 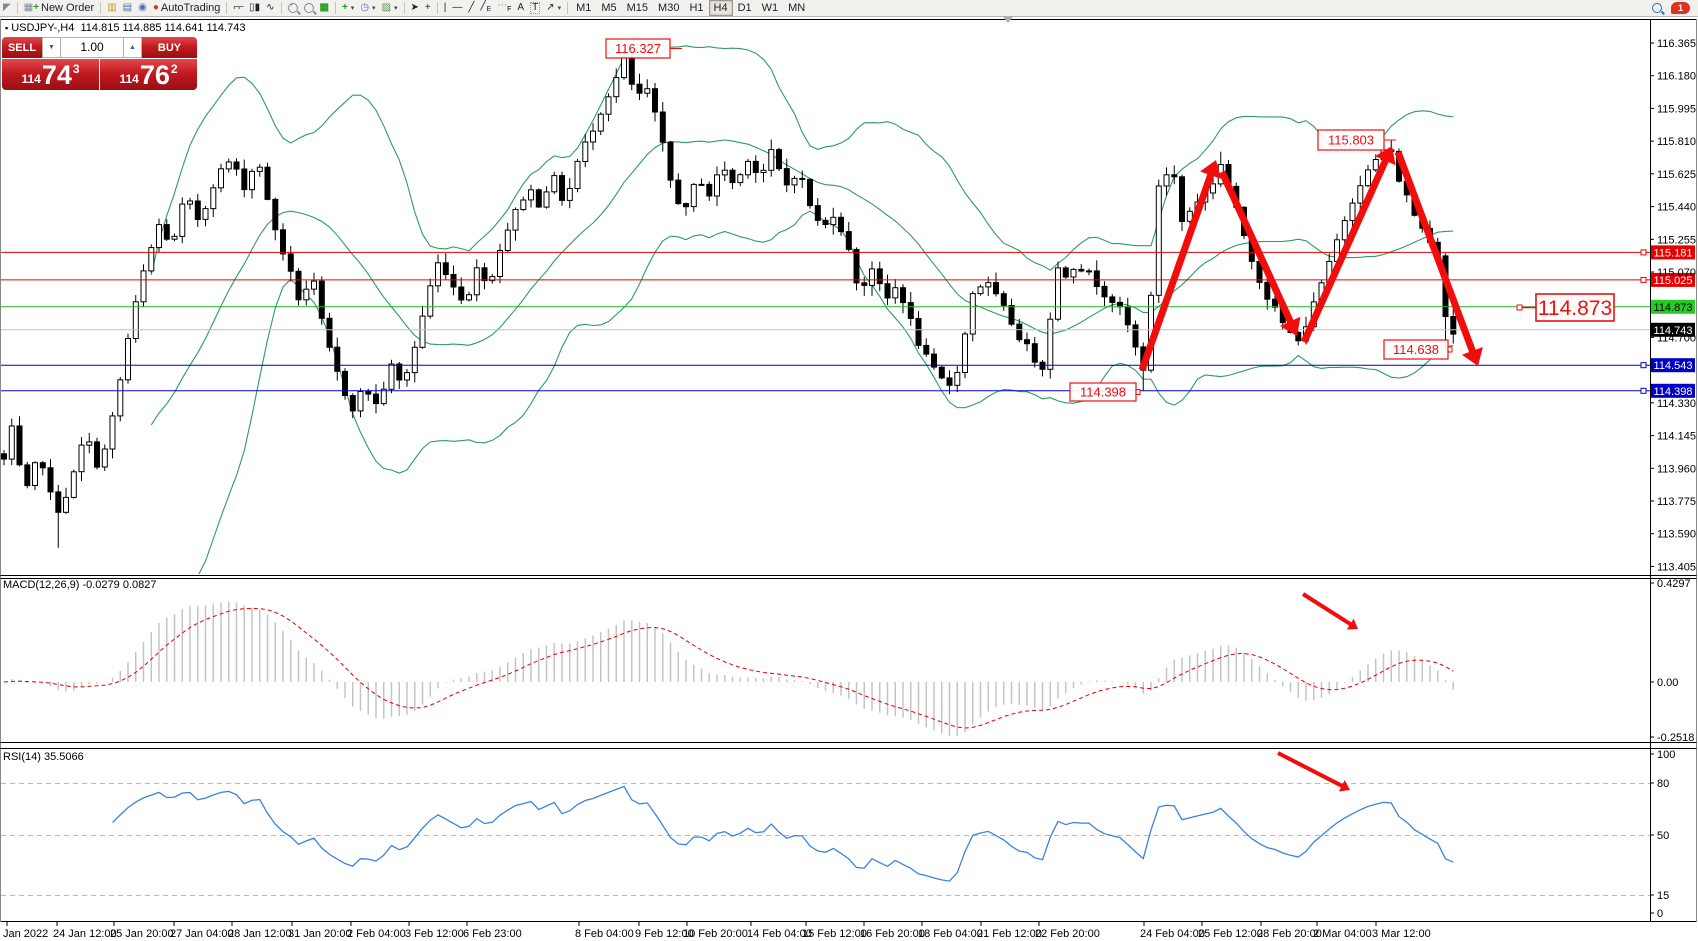 I want to click on price-tick-label: 115.995, so click(x=1676, y=109).